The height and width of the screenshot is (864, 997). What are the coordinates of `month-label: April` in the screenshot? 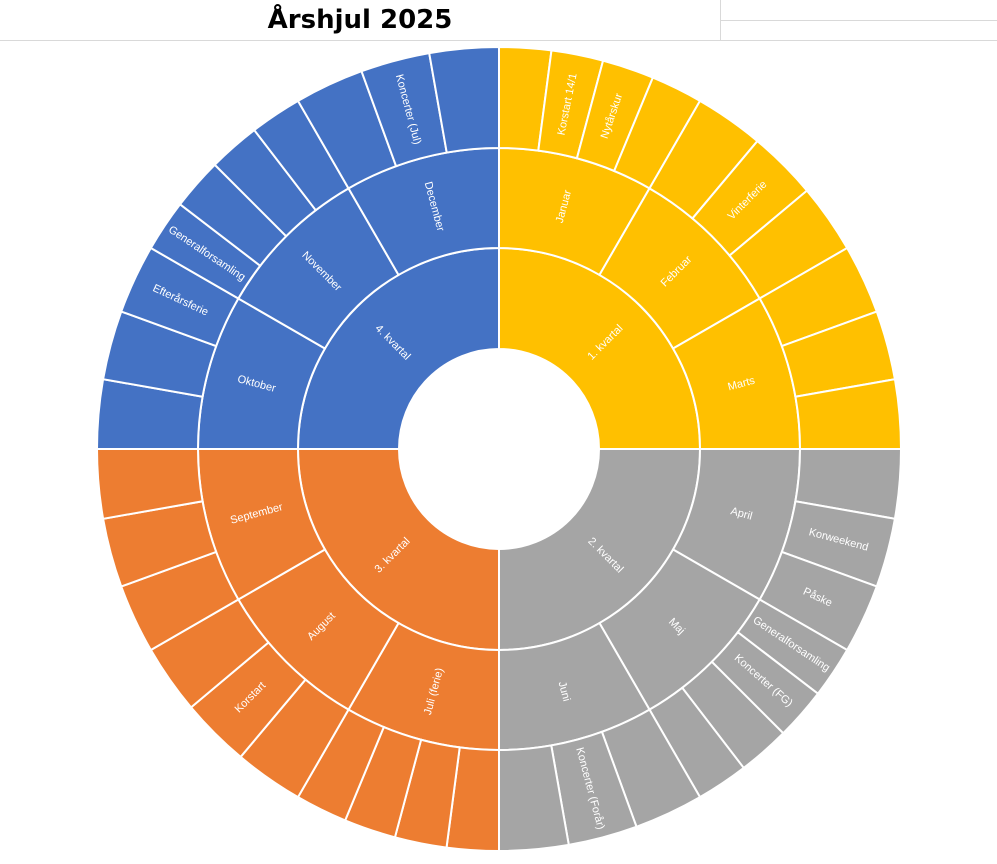 It's located at (741, 513).